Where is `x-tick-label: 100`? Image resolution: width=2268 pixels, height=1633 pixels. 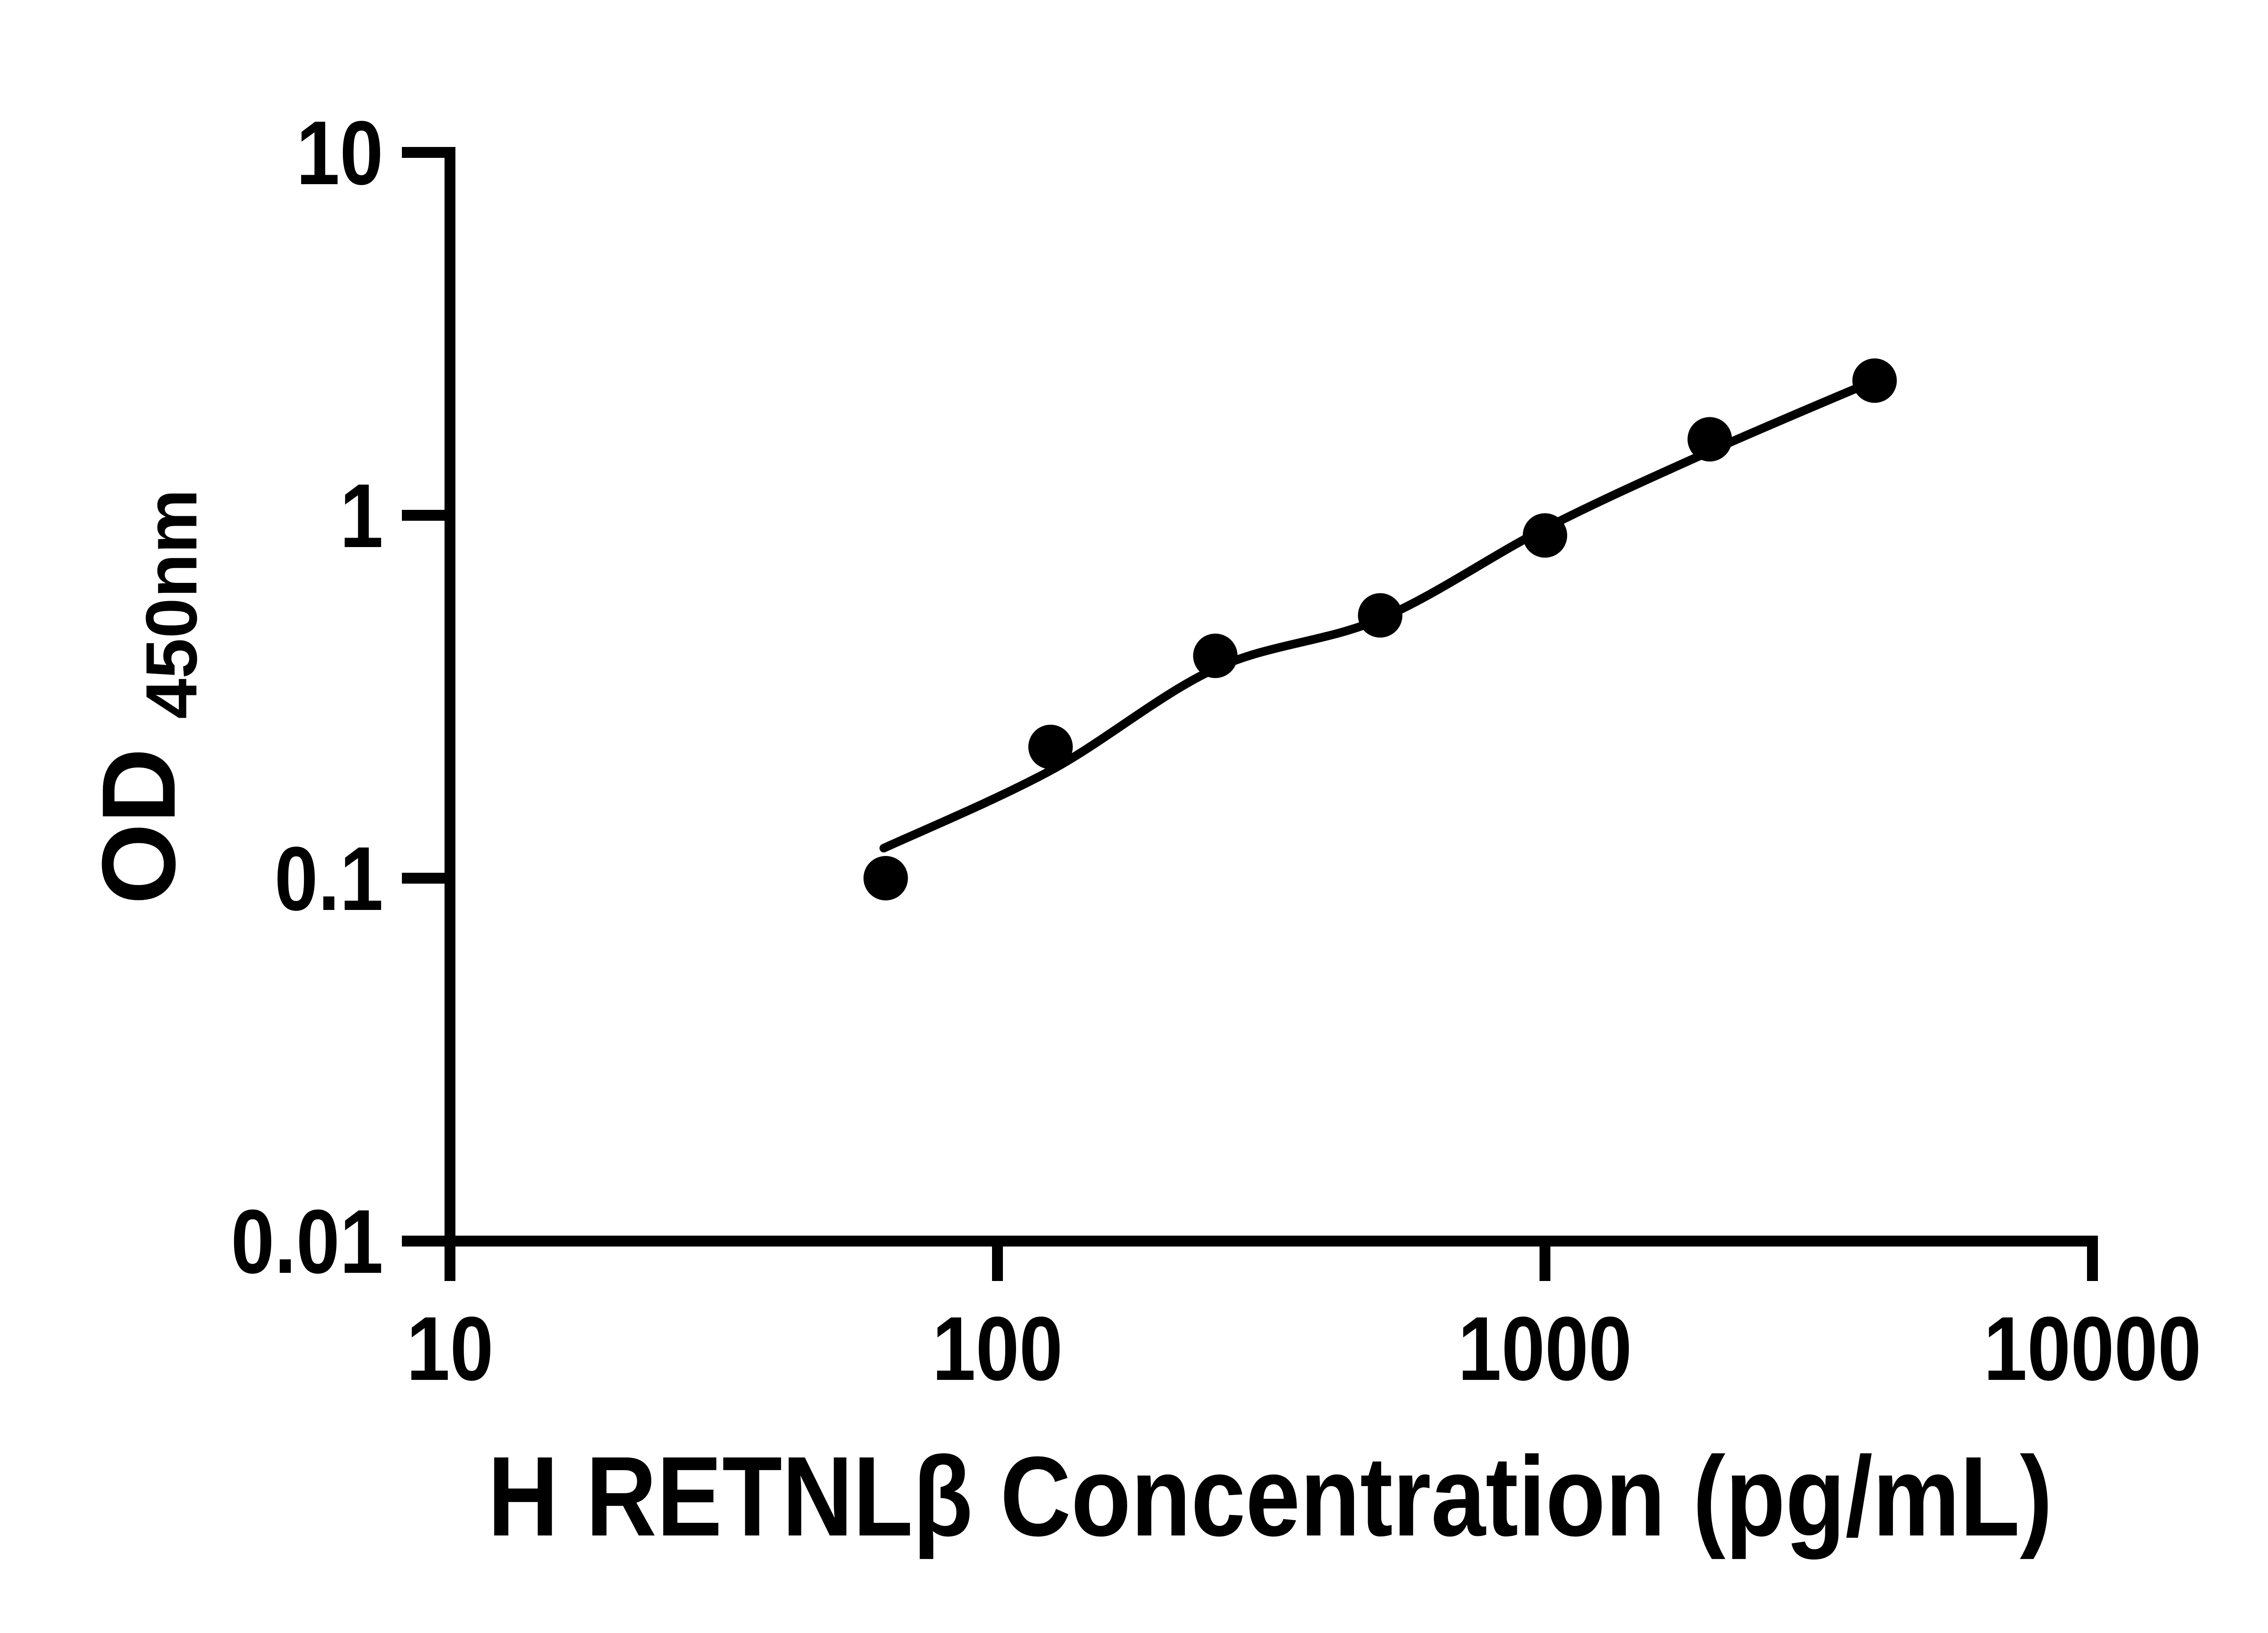 x-tick-label: 100 is located at coordinates (998, 1348).